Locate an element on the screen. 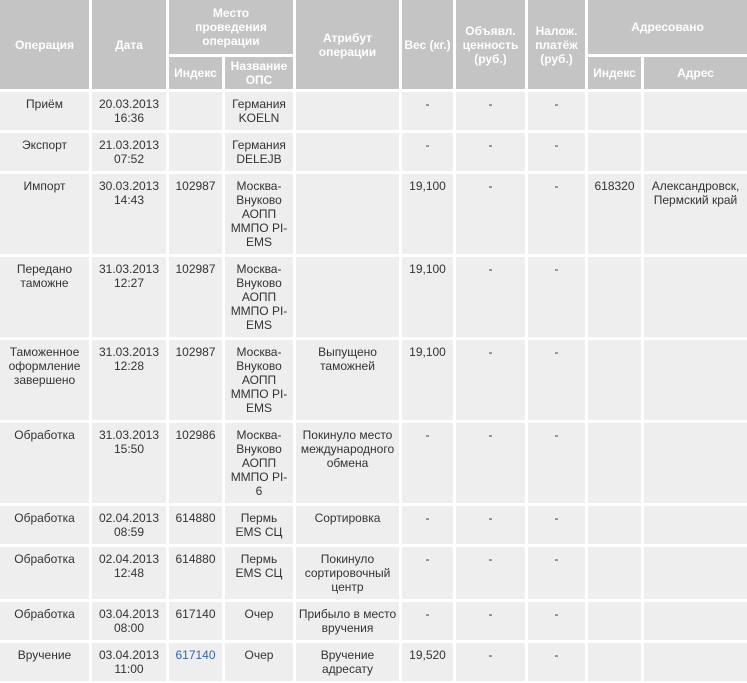 The image size is (747, 683). place-index-link: 617140 is located at coordinates (195, 662).